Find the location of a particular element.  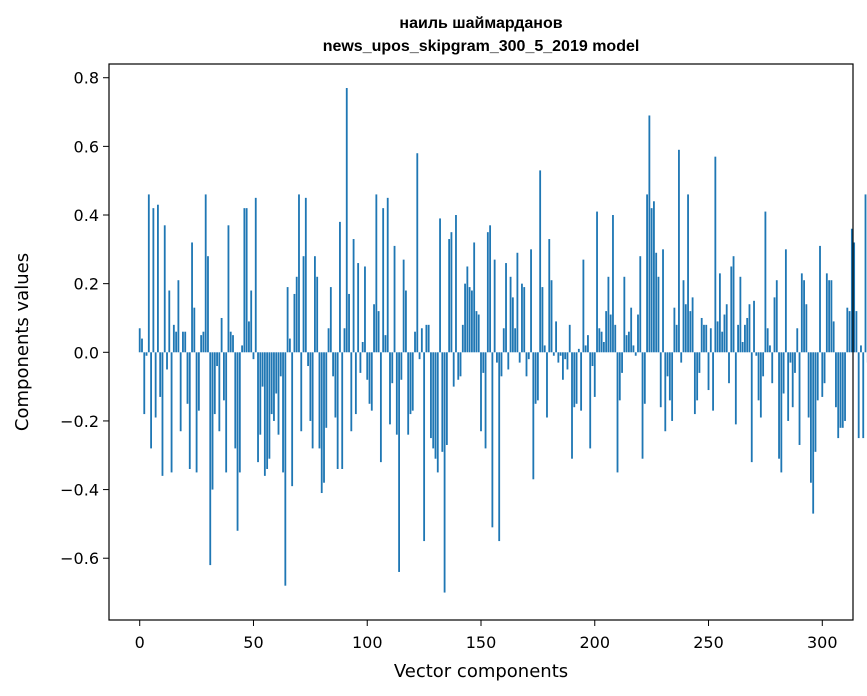

x-axis-ticks: 0 50 100 150 200 250 300 is located at coordinates (486, 636).